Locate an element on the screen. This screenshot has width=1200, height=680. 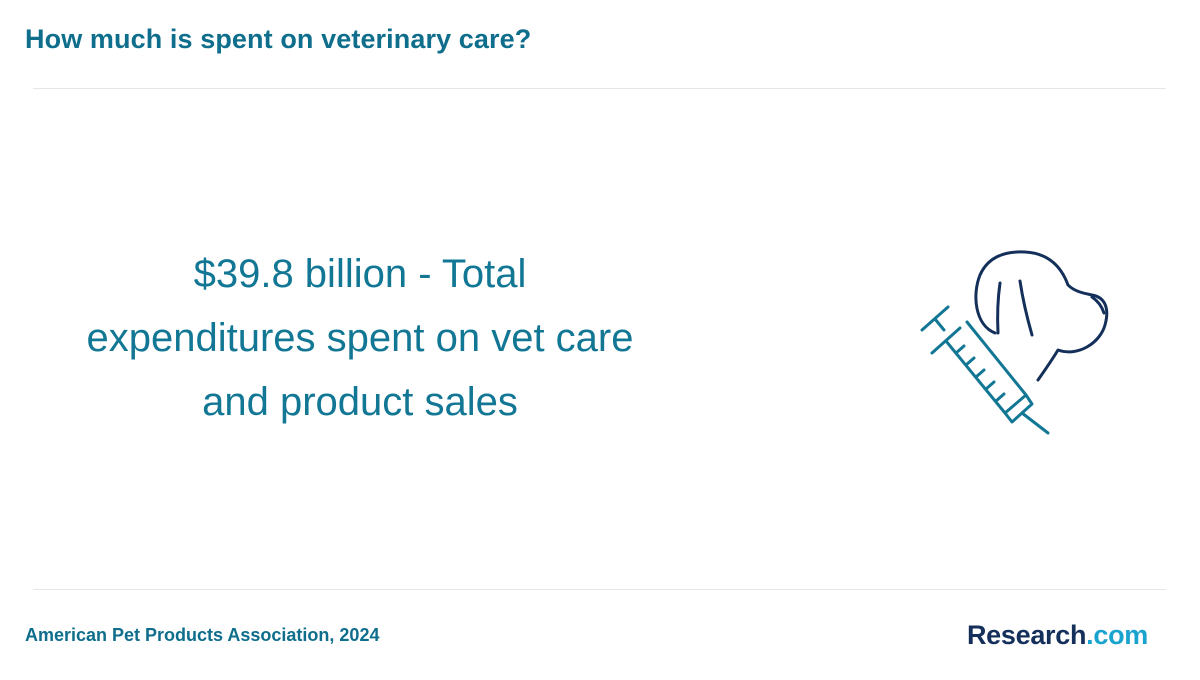
dog-head-icon is located at coordinates (1041, 316).